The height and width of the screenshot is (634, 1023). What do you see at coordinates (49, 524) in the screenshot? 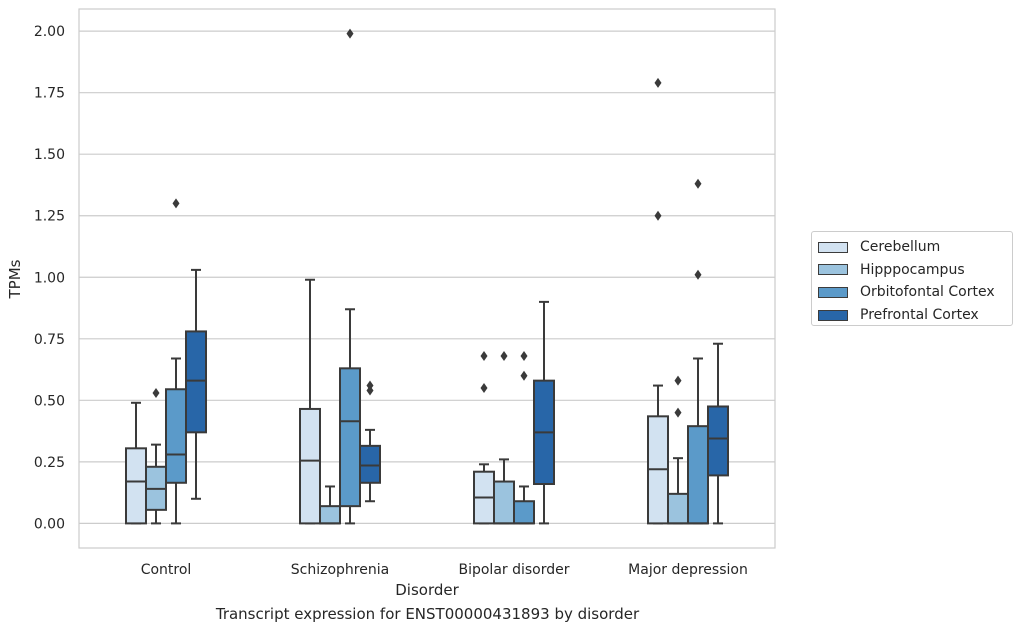
I see `y-tick-label: 0.00` at bounding box center [49, 524].